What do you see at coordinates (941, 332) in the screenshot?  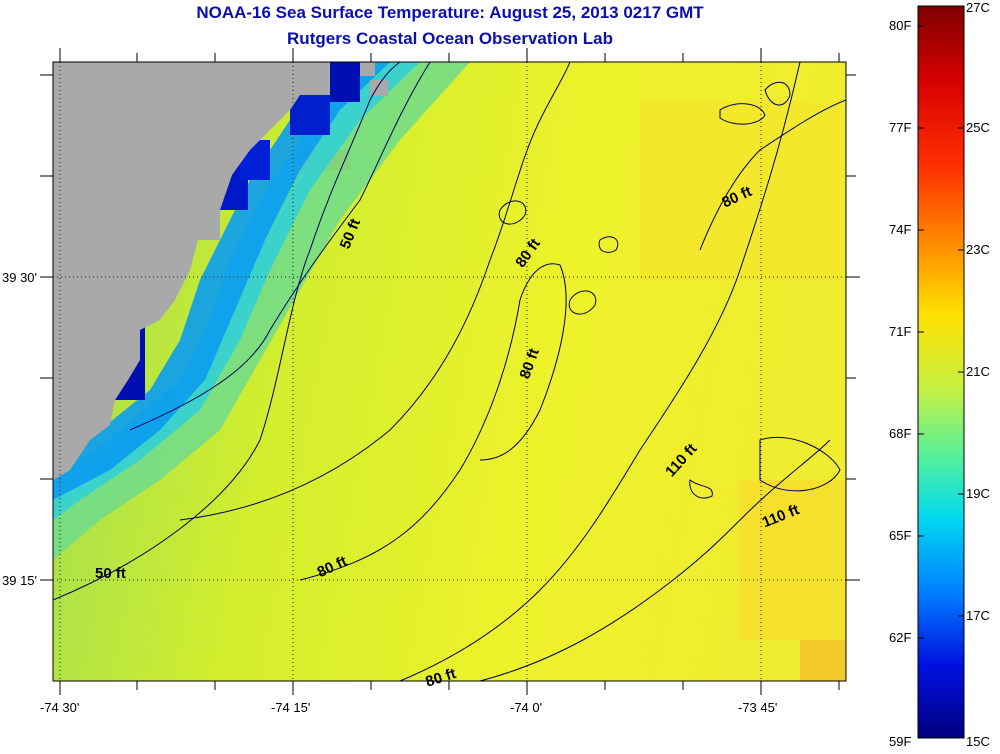 I see `colorbar-ticks` at bounding box center [941, 332].